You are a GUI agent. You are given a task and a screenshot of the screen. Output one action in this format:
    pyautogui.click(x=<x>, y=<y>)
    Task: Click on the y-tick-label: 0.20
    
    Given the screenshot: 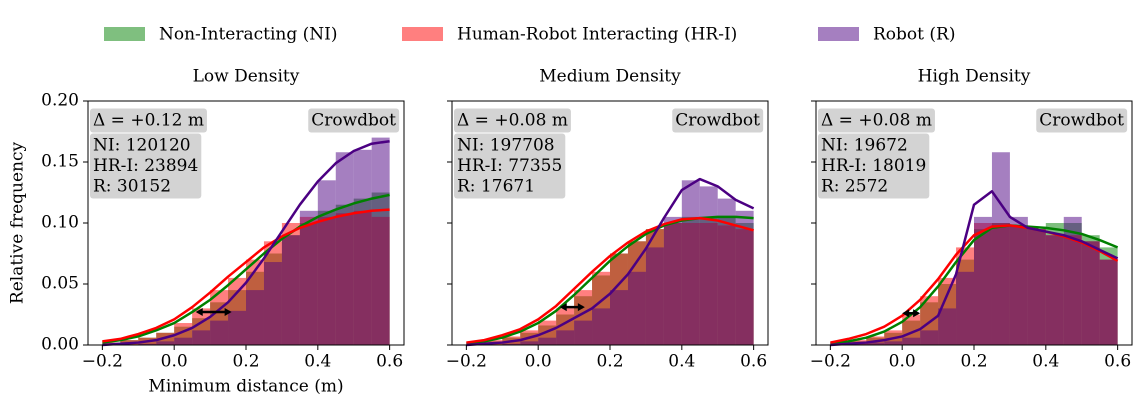 What is the action you would take?
    pyautogui.click(x=60, y=101)
    